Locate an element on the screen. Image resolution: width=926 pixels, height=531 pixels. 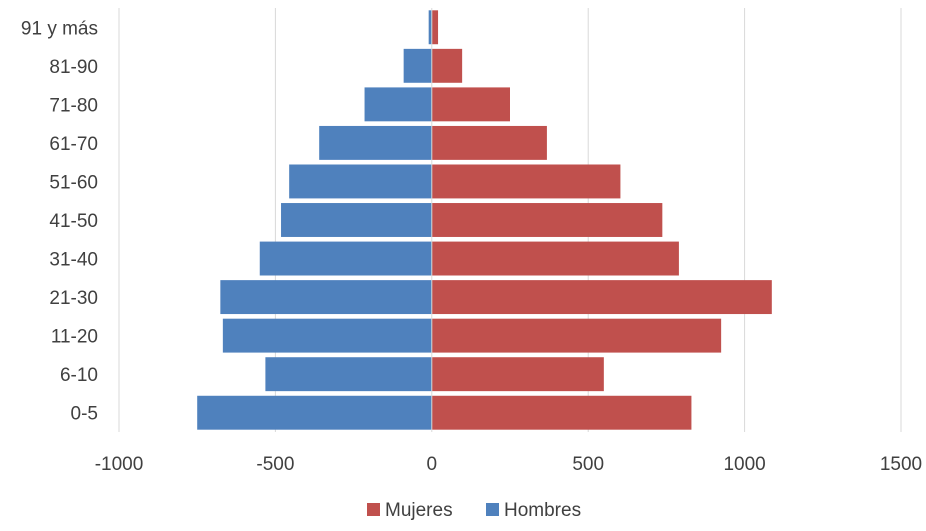
legend-swatch-mujeres is located at coordinates (373, 509).